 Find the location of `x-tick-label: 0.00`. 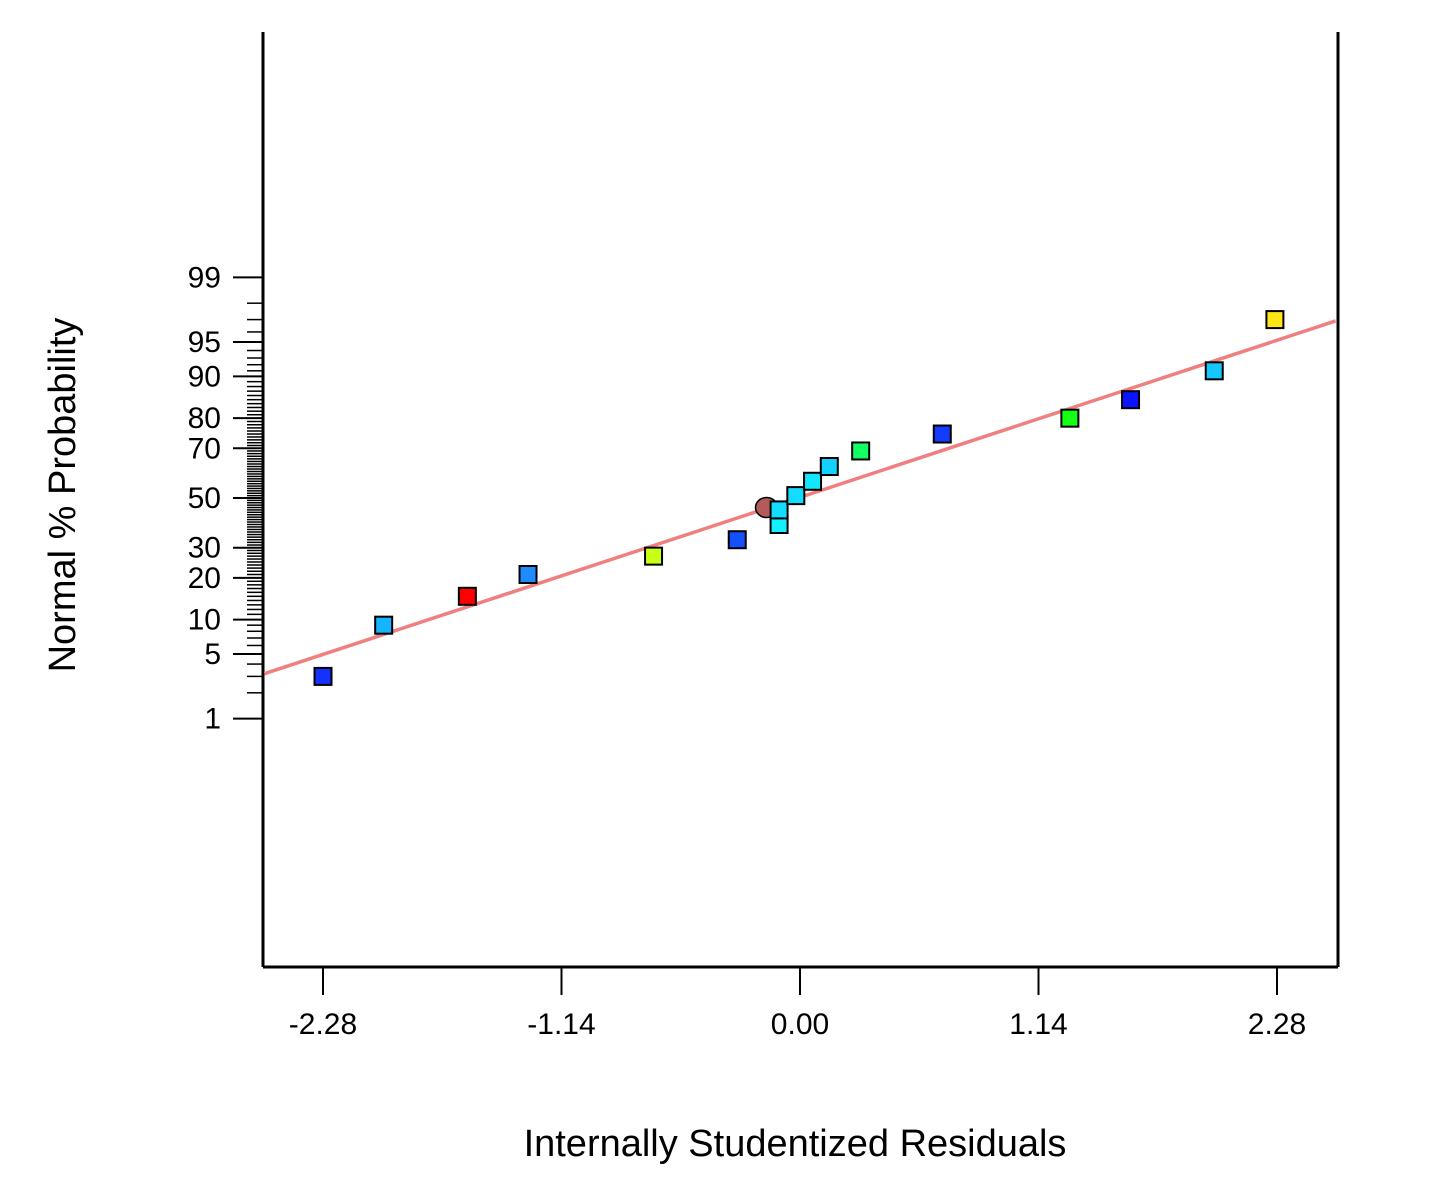

x-tick-label: 0.00 is located at coordinates (800, 1024).